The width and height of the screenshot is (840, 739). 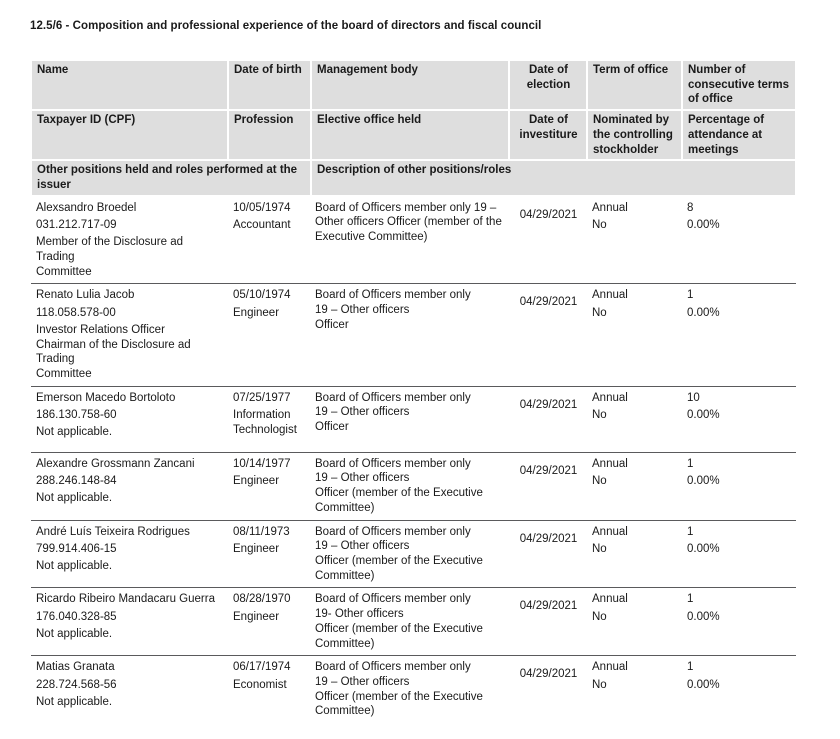 I want to click on date-of-birth: 10/05/1974, so click(x=262, y=207).